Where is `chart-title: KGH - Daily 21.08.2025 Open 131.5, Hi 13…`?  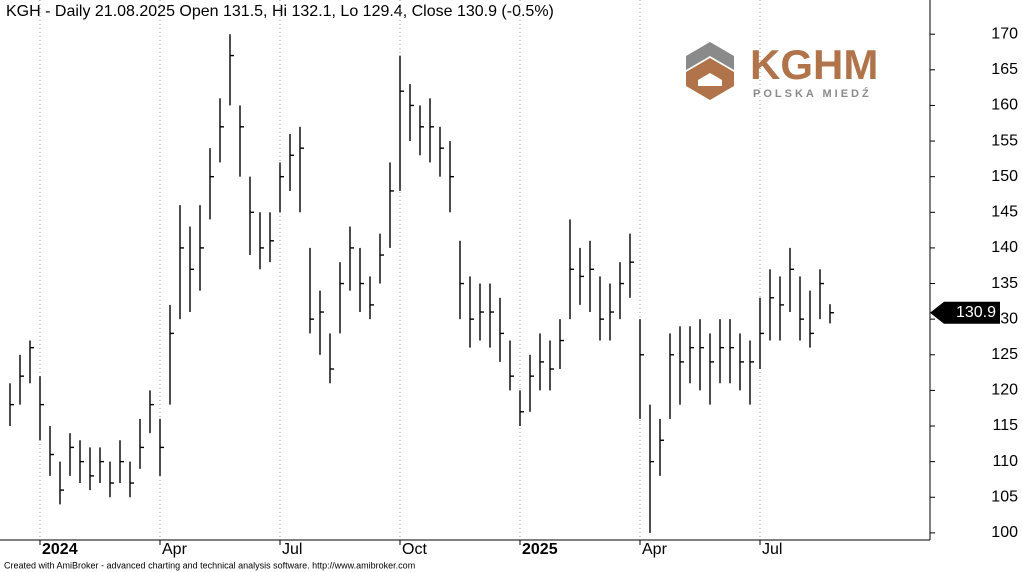
chart-title: KGH - Daily 21.08.2025 Open 131.5, Hi 13… is located at coordinates (280, 11).